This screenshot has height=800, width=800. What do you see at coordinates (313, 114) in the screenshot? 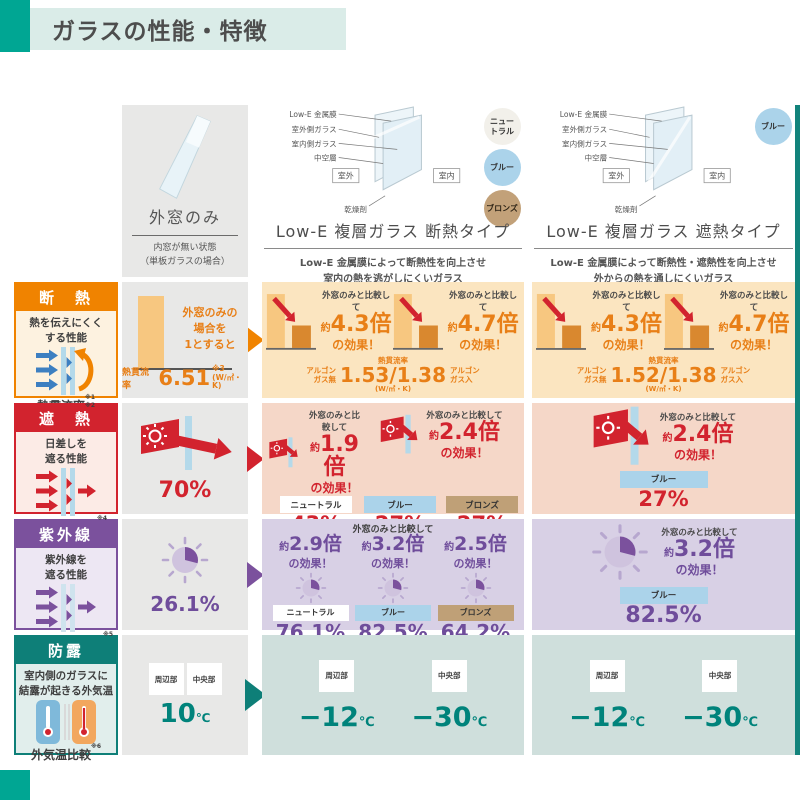
I see `diagram-label-metal: Low-E 金属膜` at bounding box center [313, 114].